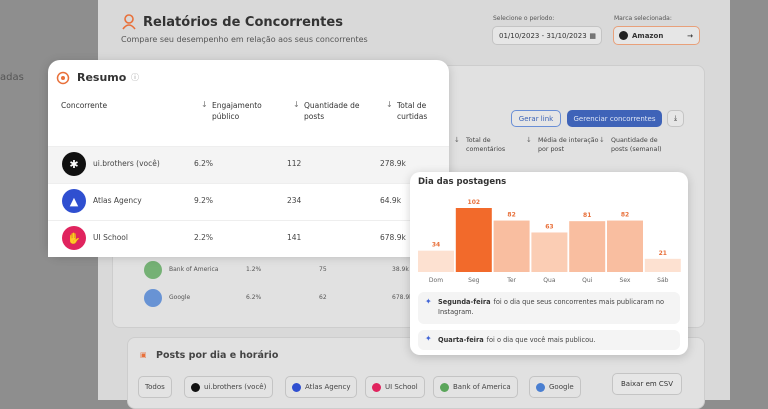 The width and height of the screenshot is (768, 409). Describe the element at coordinates (63, 78) in the screenshot. I see `summary-icon` at that location.